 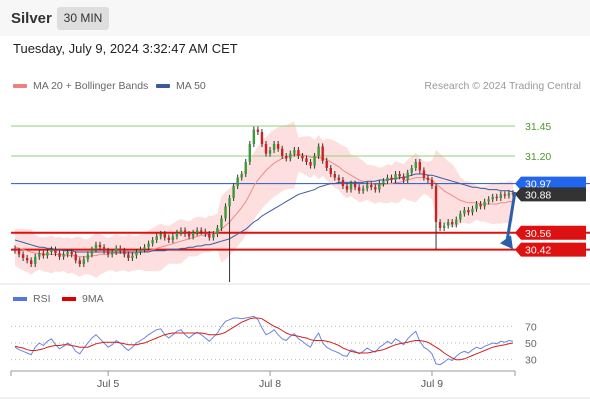 What do you see at coordinates (511, 216) in the screenshot?
I see `forecast-arrow-shaft` at bounding box center [511, 216].